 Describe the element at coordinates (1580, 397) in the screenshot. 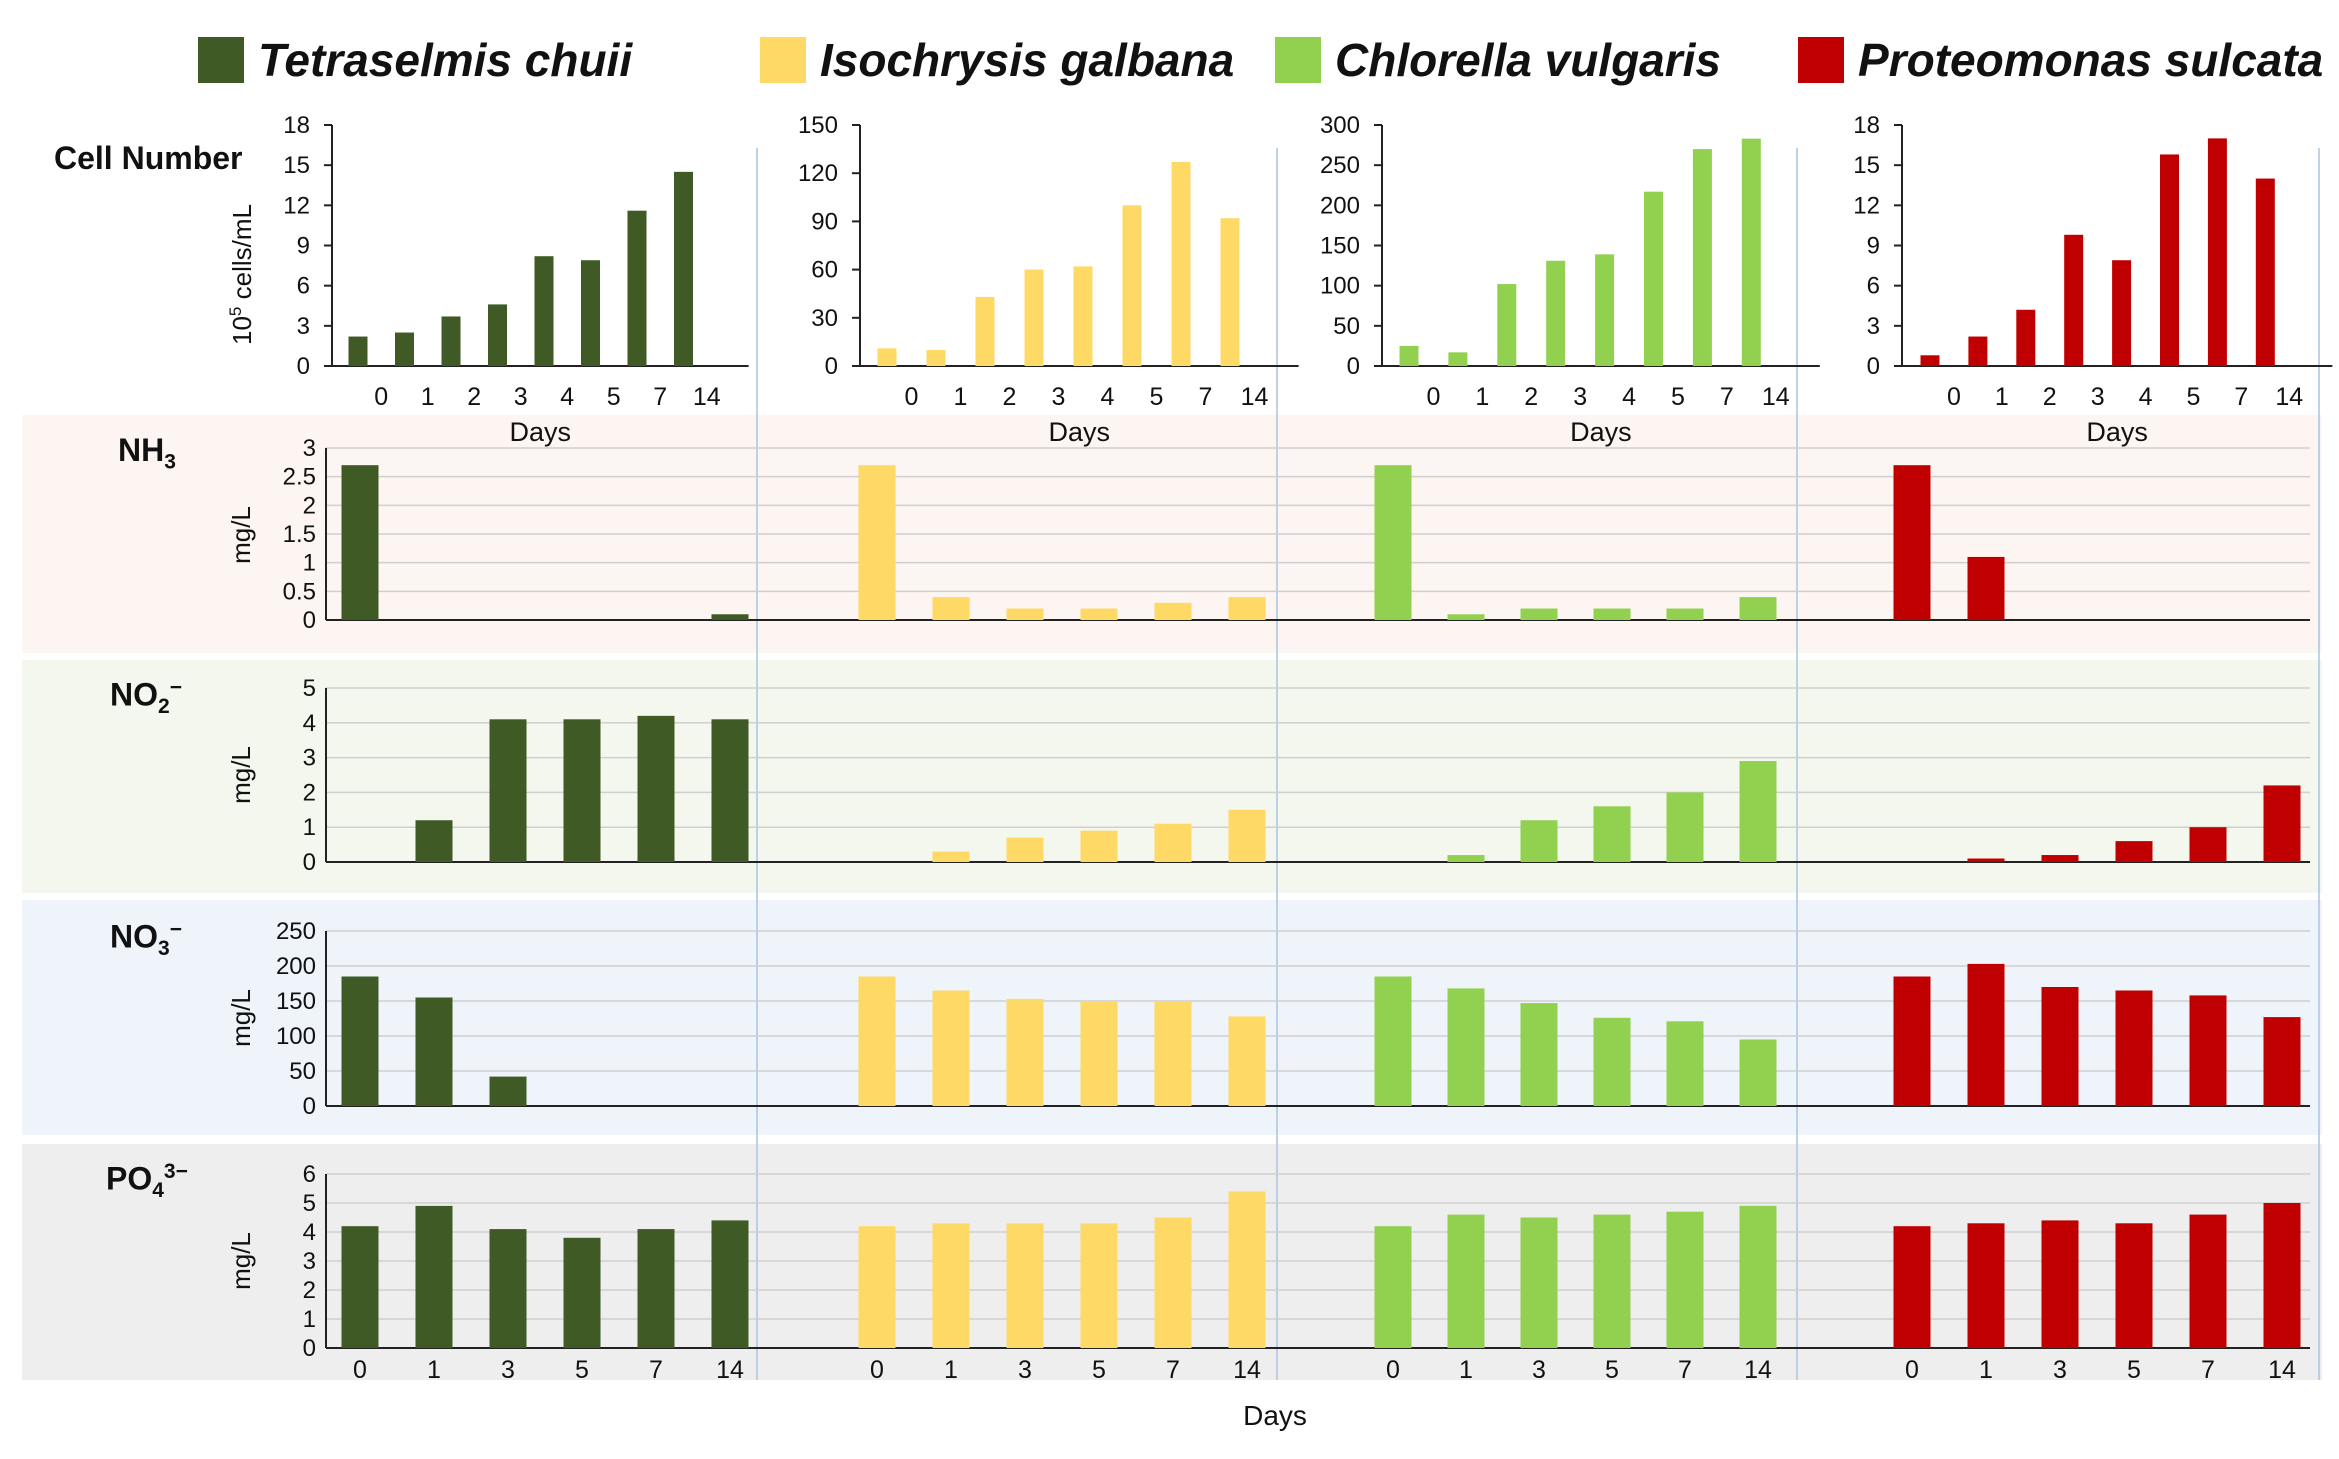

I see `cell-chlorella-xtick-label: 3` at that location.